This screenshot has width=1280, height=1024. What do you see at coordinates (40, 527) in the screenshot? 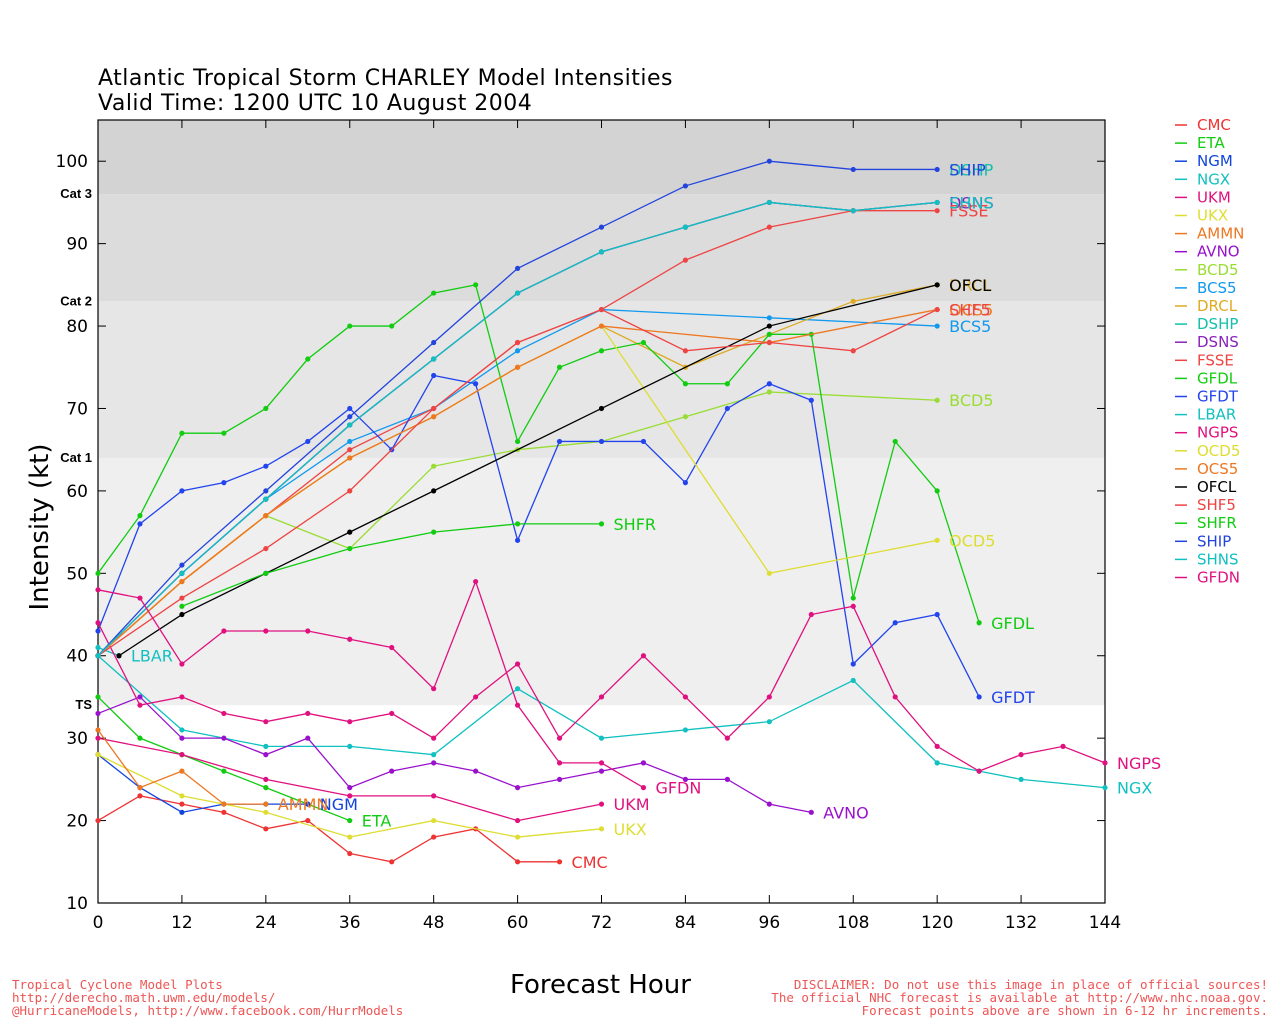
I see `y-axis-label: Intensity (kt)` at bounding box center [40, 527].